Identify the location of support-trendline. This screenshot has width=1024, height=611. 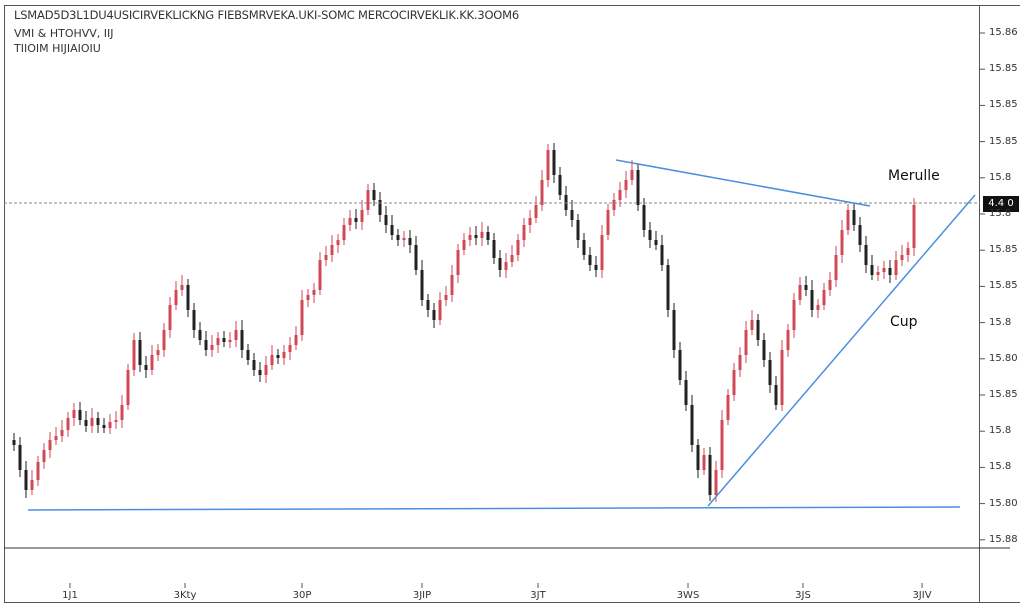
(494, 508).